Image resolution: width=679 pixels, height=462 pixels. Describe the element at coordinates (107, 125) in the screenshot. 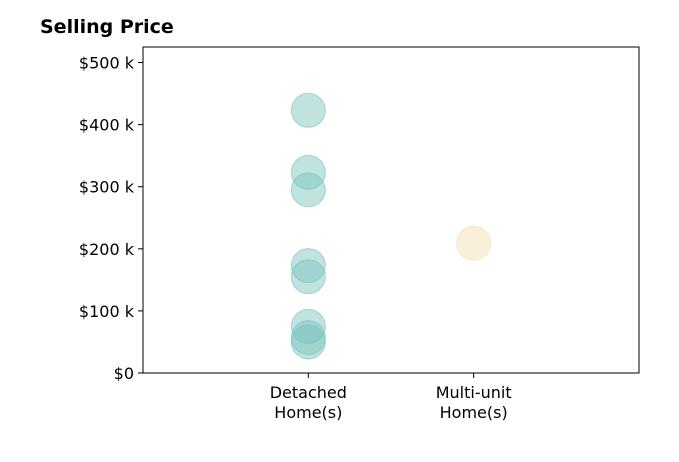

I see `y-tick-label: $400 k` at that location.